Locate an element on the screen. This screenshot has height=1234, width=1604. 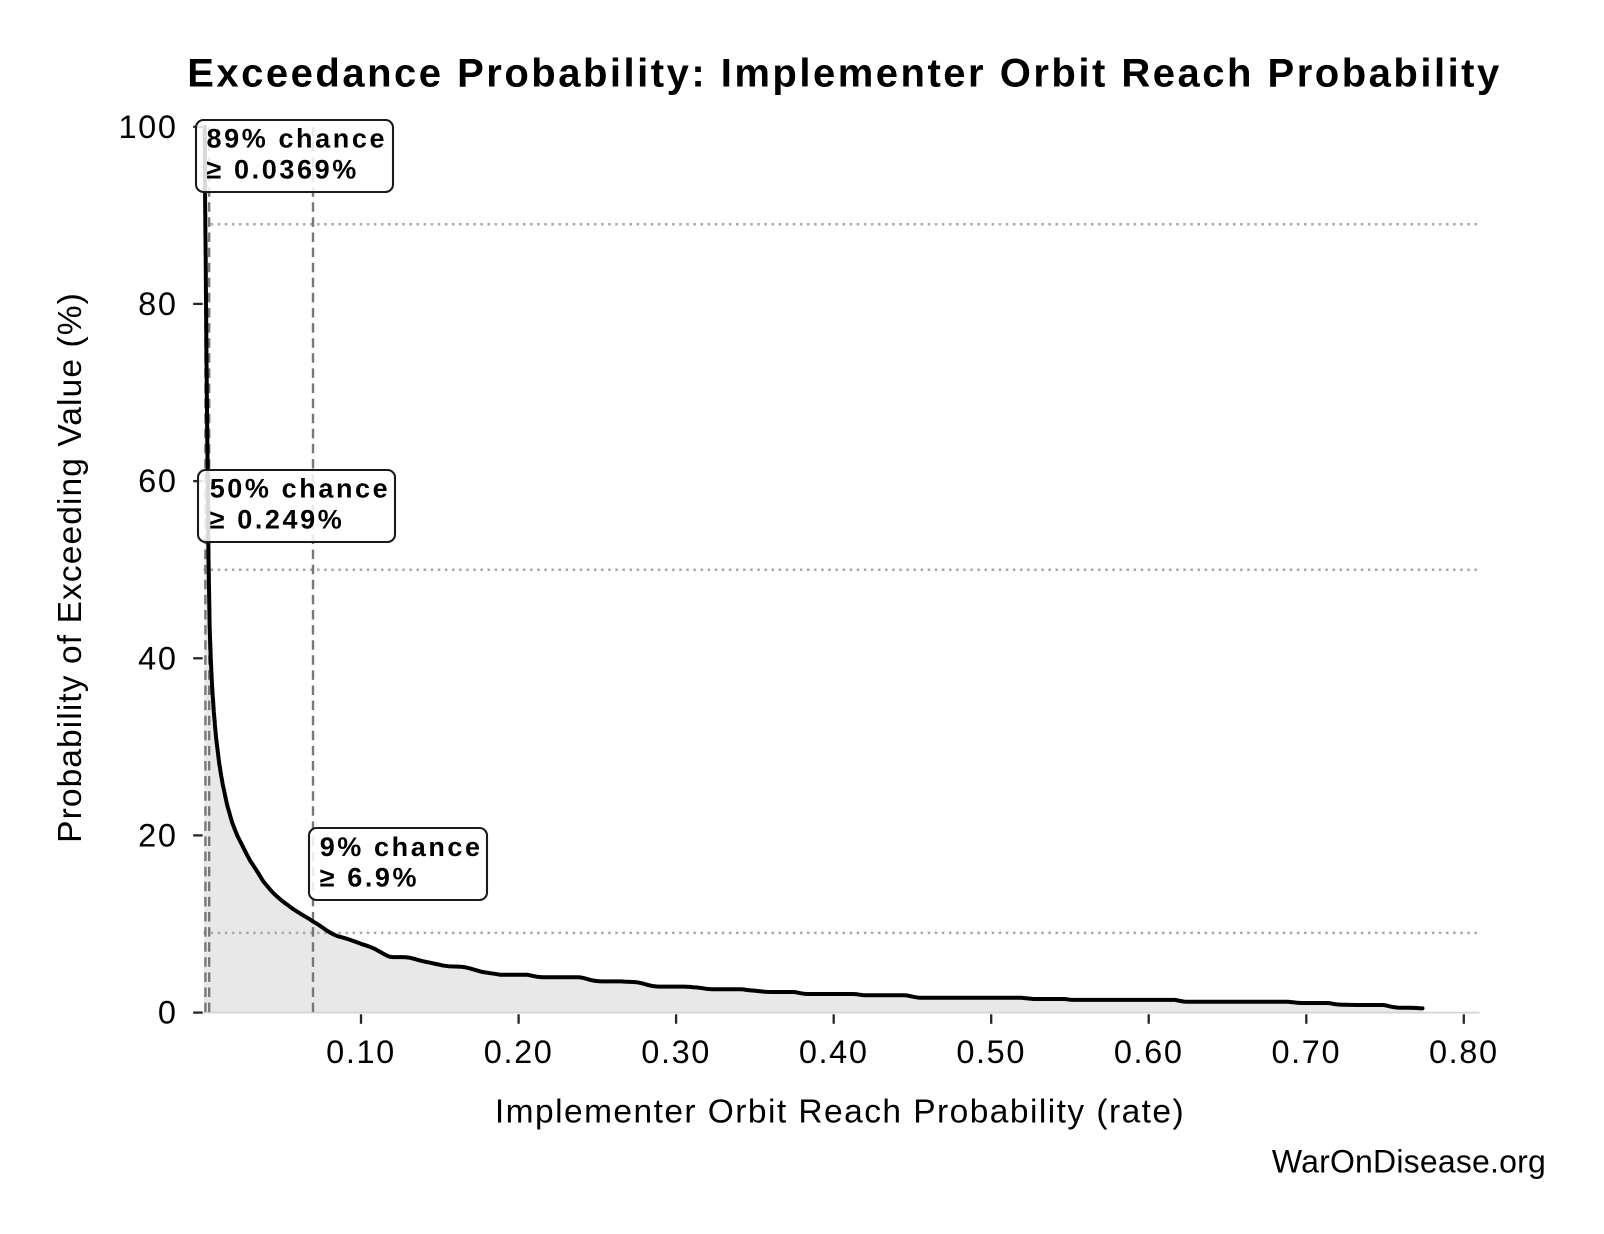
svg-text: 0.50 is located at coordinates (991, 1052).